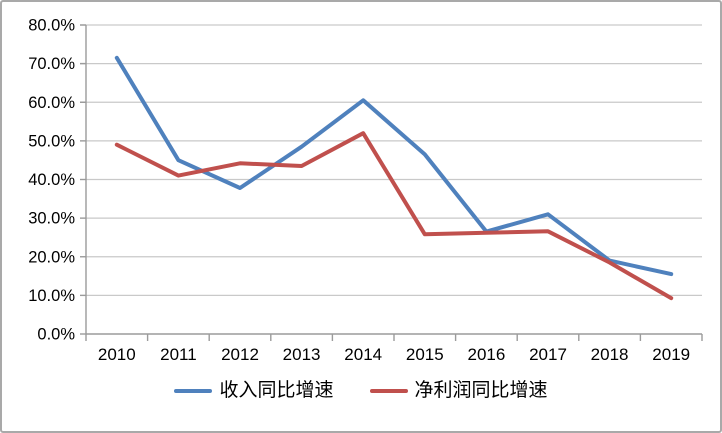  What do you see at coordinates (178, 354) in the screenshot?
I see `x-axis-tick-label: 2011` at bounding box center [178, 354].